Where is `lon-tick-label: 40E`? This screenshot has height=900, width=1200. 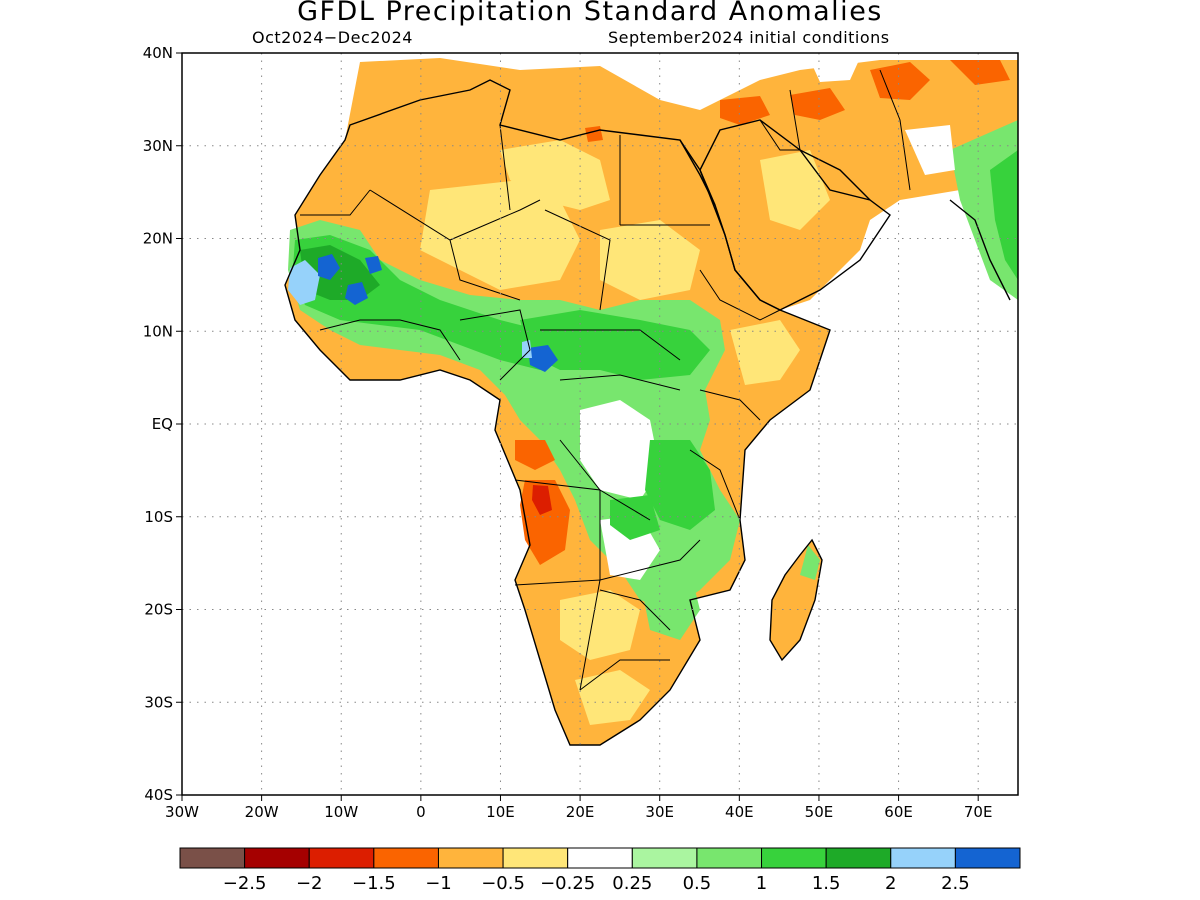 lon-tick-label: 40E is located at coordinates (739, 812).